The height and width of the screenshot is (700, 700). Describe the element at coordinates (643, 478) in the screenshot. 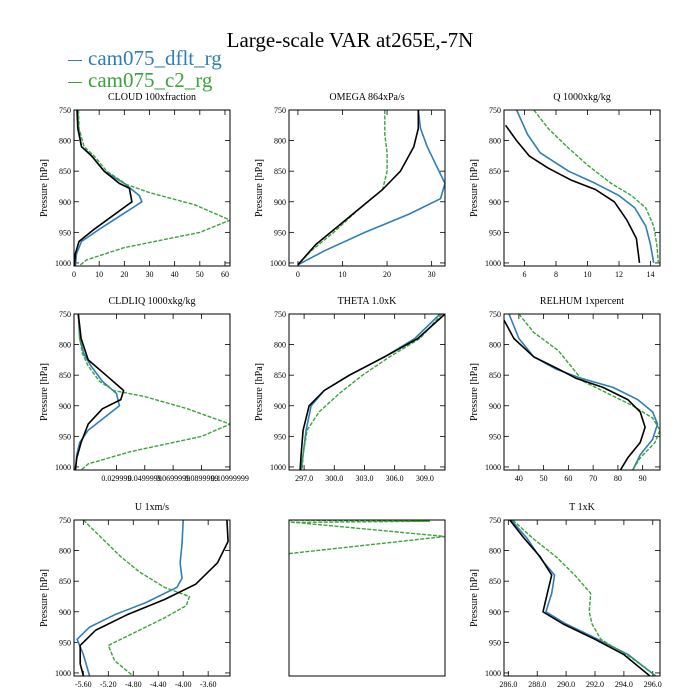

I see `panel-5-xtick-label-5: 90` at that location.